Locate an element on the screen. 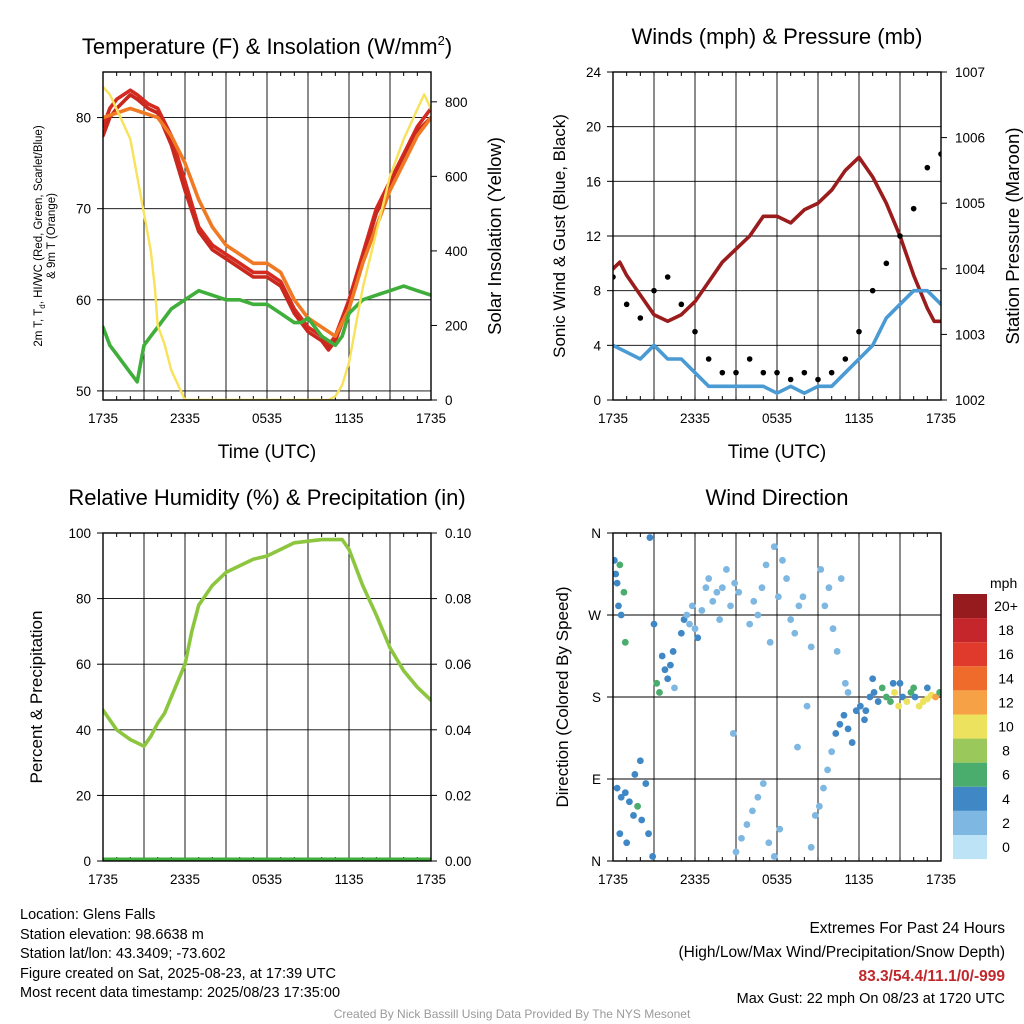 Image resolution: width=1024 pixels, height=1024 pixels. chart-title: Temperature (F) & Insolation (W/mm2) is located at coordinates (267, 46).